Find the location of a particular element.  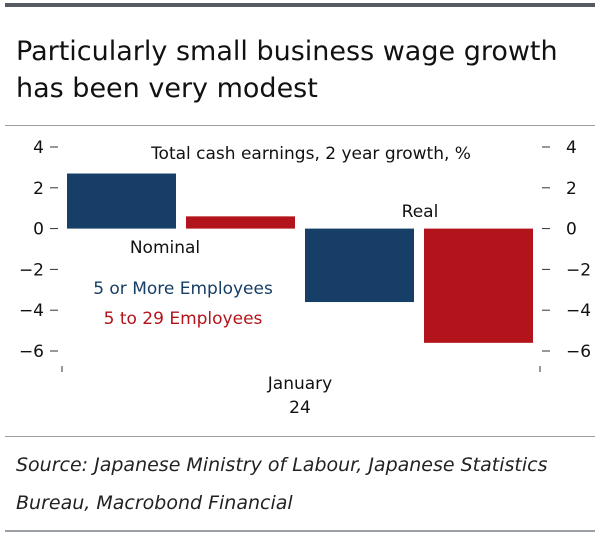

y-tick-label-left: 2 is located at coordinates (38, 189).